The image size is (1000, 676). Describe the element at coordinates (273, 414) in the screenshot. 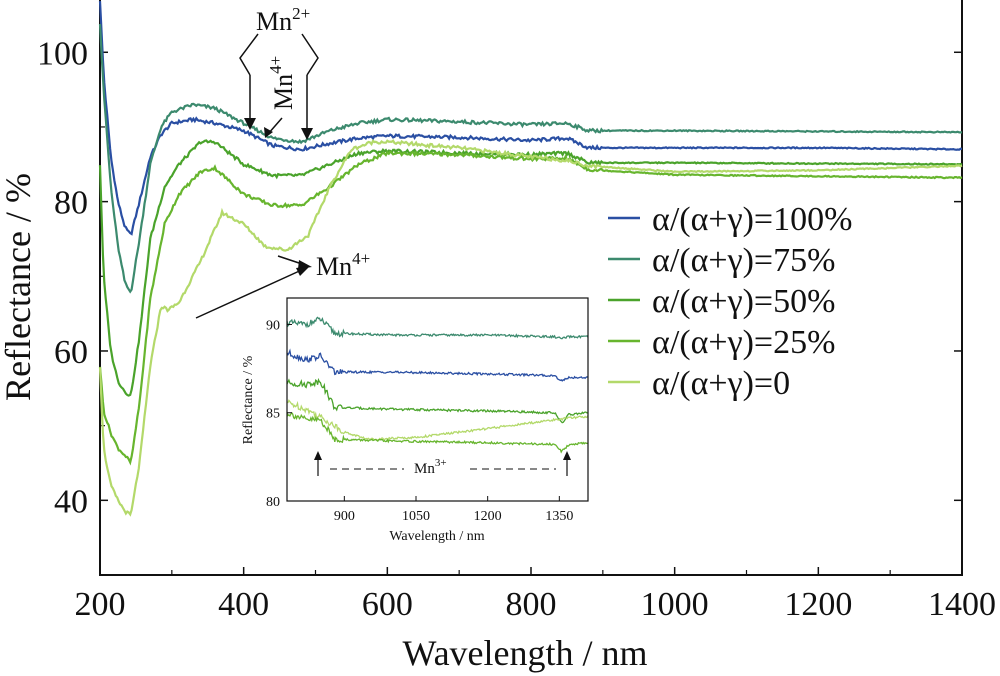

I see `inset-y-tick-label: 85` at that location.